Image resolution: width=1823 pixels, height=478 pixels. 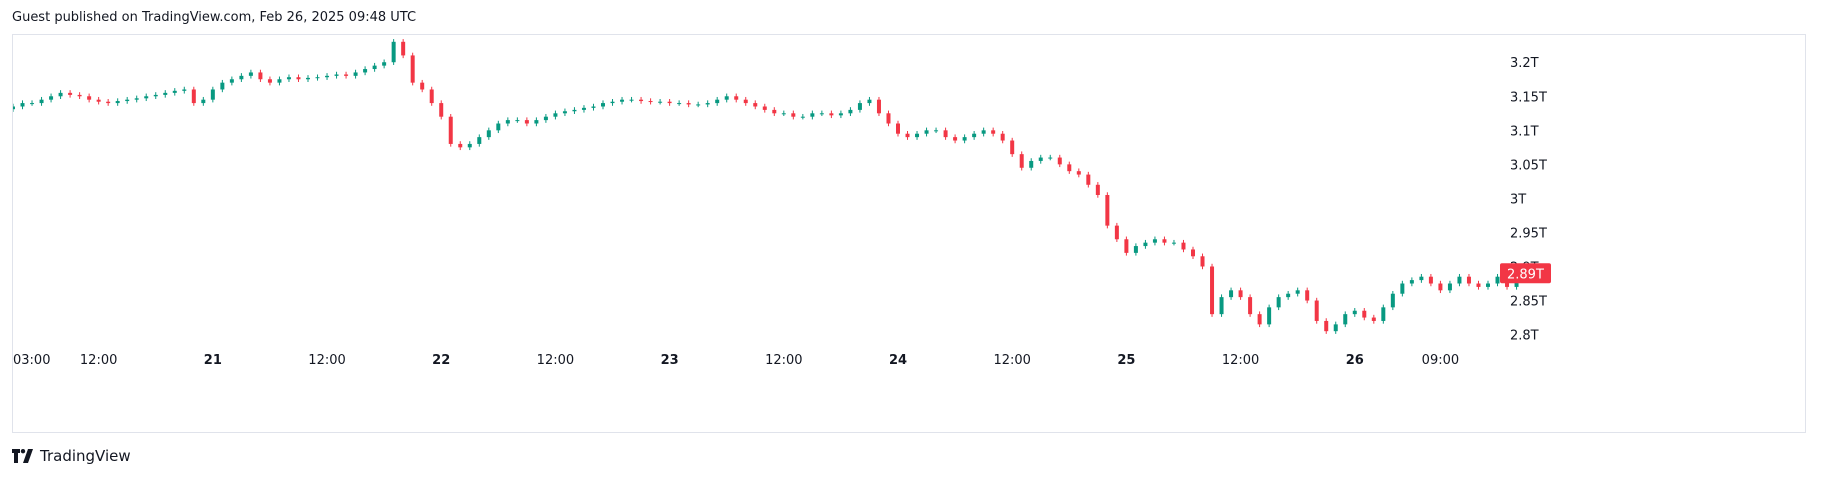 I want to click on x-tick-label: 24, so click(x=898, y=360).